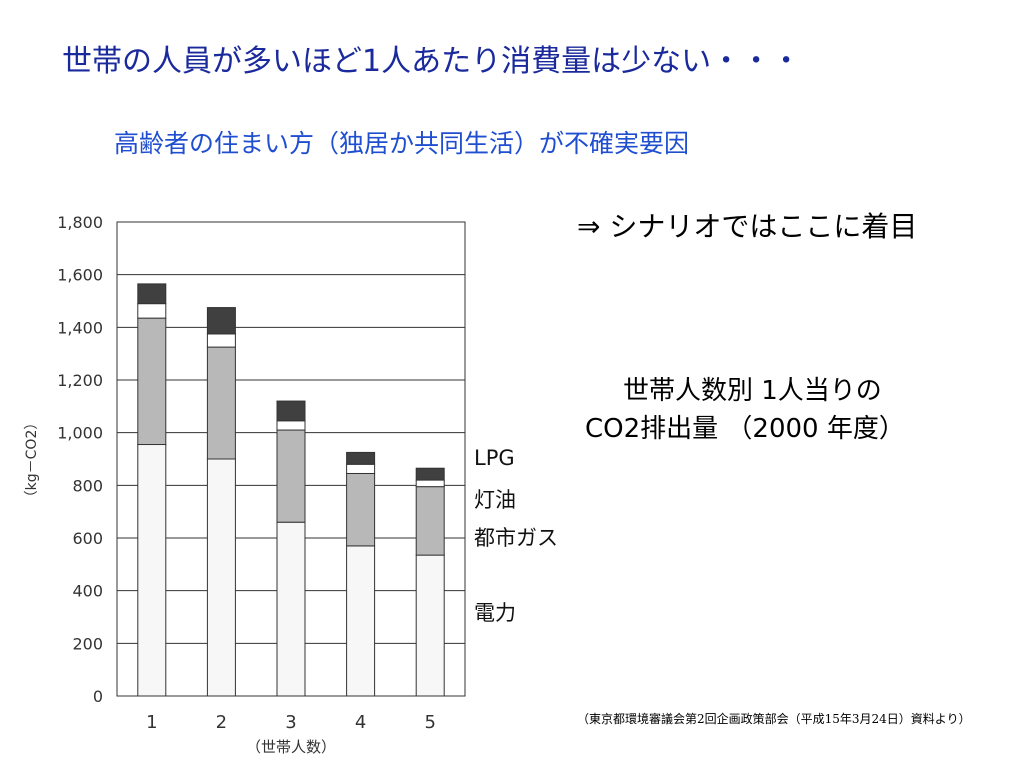 This screenshot has height=768, width=1024. I want to click on x-tick-labels: 1 2 3 4 5, so click(291, 722).